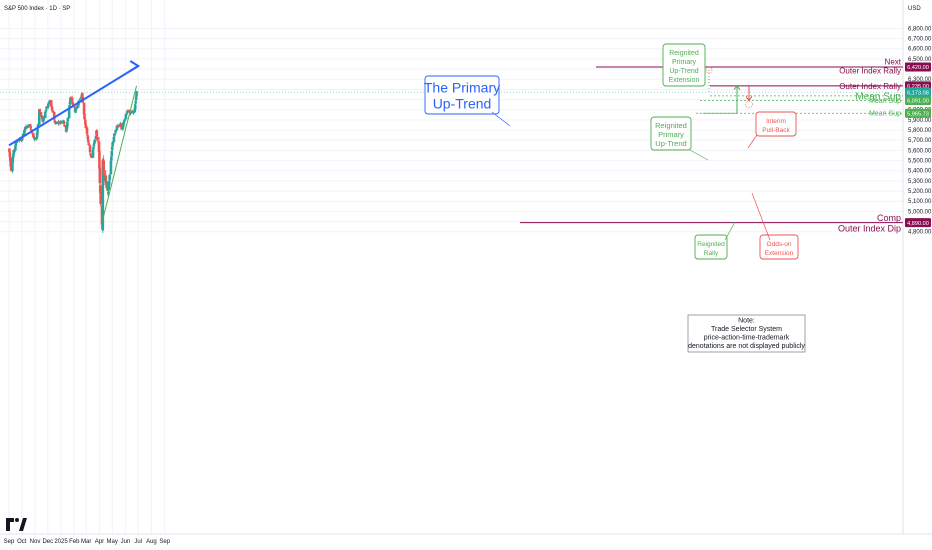  Describe the element at coordinates (16, 524) in the screenshot. I see `tradingview-logo` at that location.